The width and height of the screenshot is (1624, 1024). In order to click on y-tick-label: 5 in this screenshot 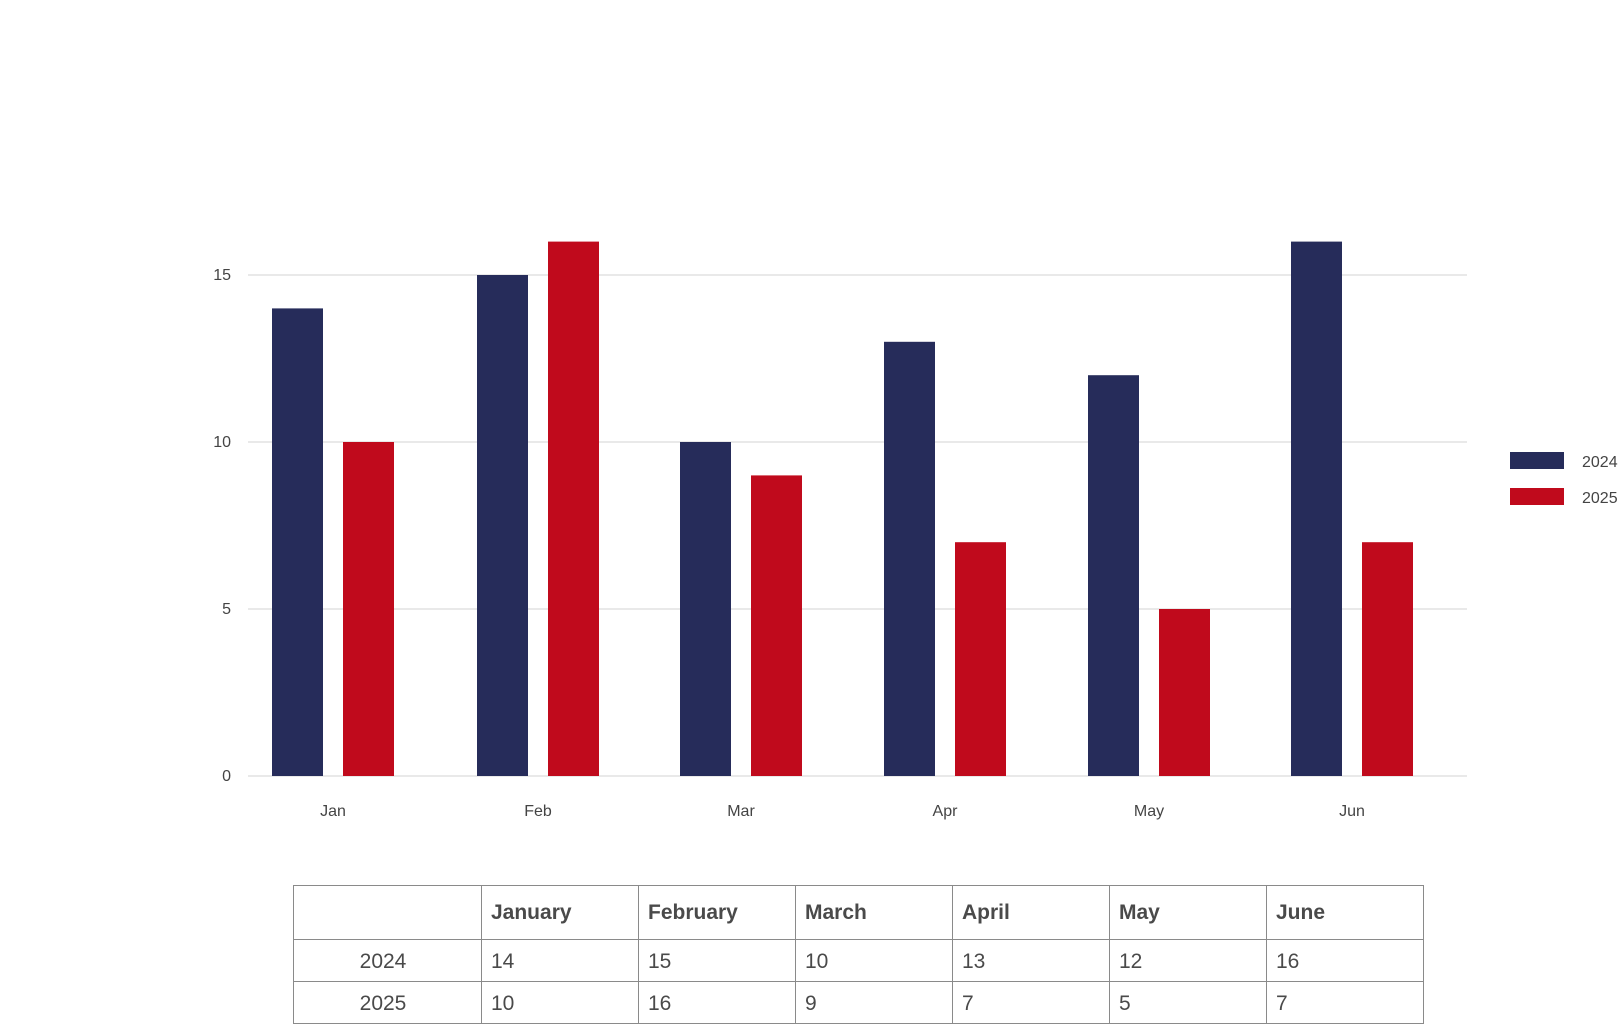, I will do `click(226, 609)`.